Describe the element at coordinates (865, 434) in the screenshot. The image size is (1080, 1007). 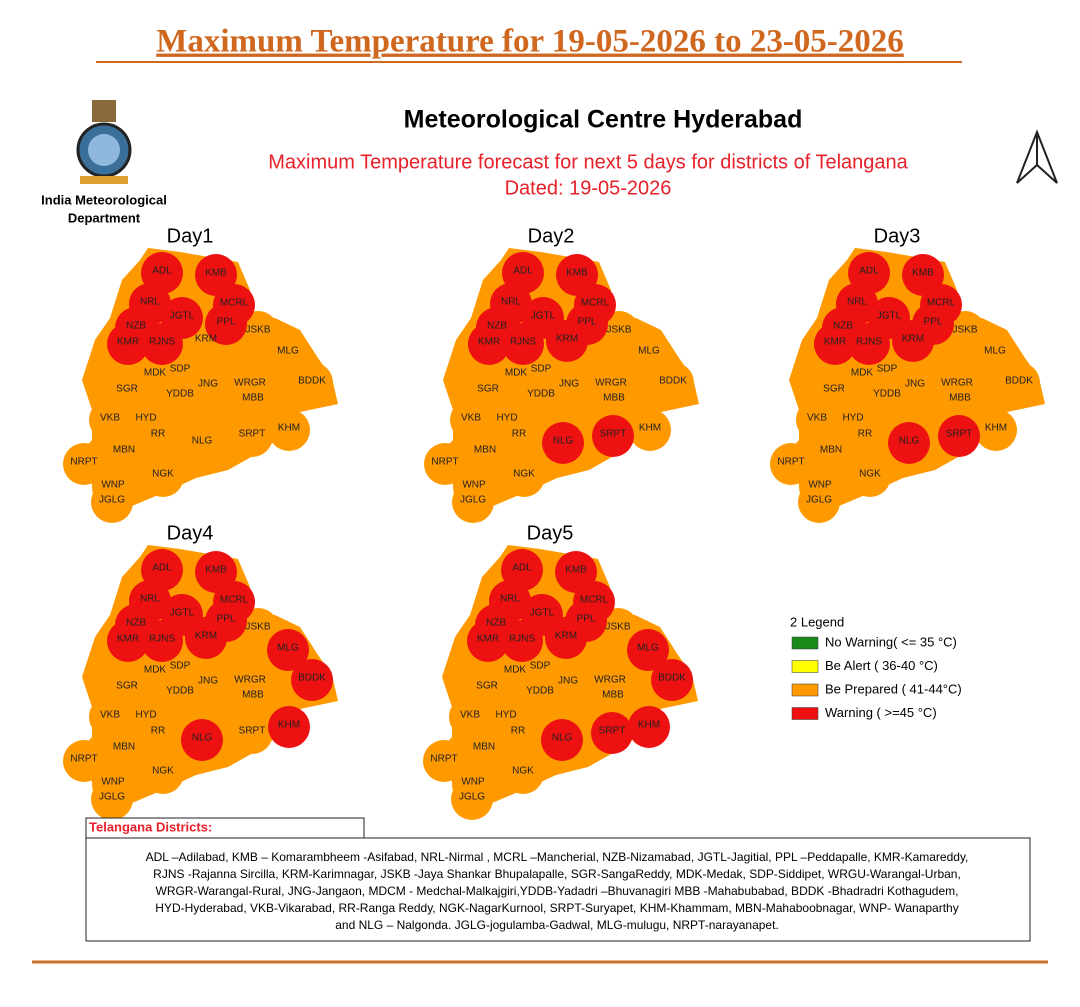
I see `district-label: RR` at that location.